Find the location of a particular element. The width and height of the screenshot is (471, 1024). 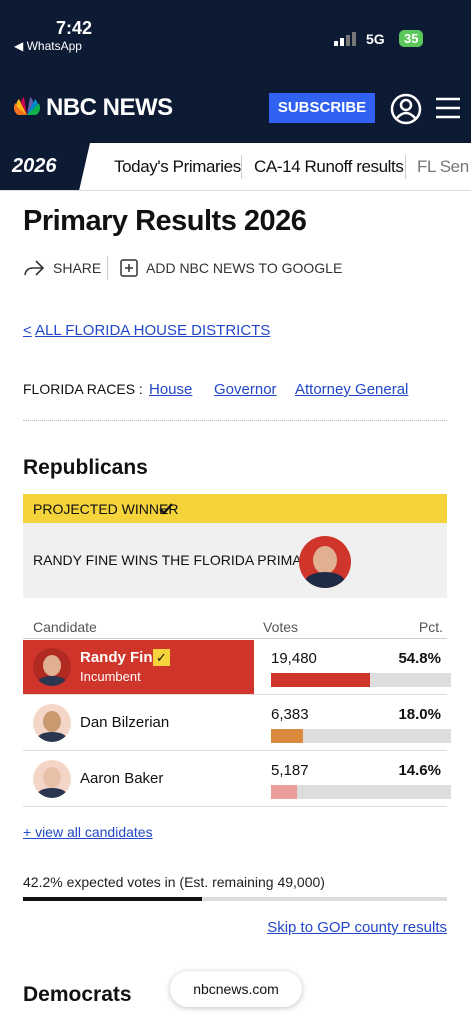

race-link: Attorney General is located at coordinates (352, 389).